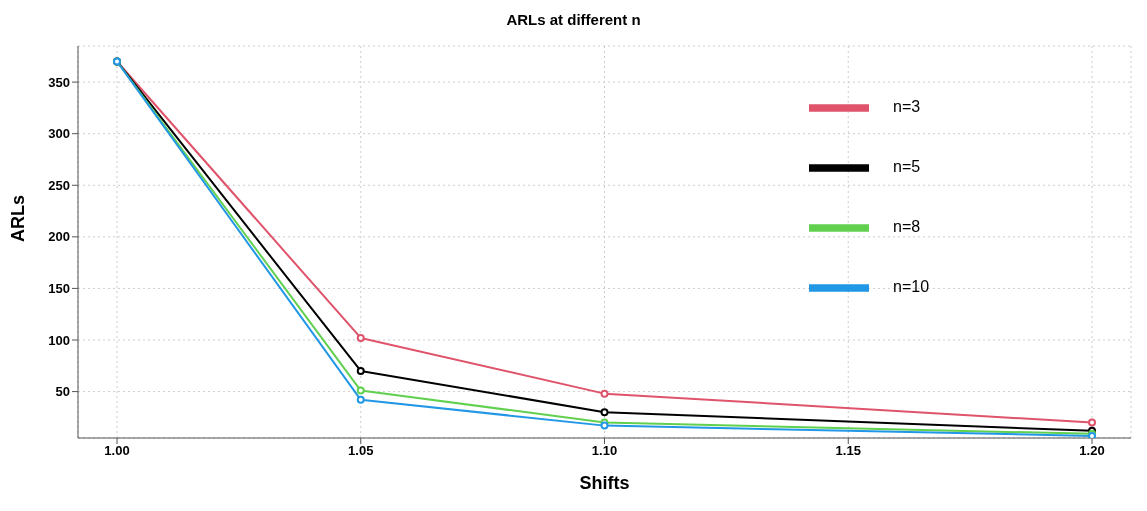  Describe the element at coordinates (59, 289) in the screenshot. I see `y-tick-label: 150` at that location.